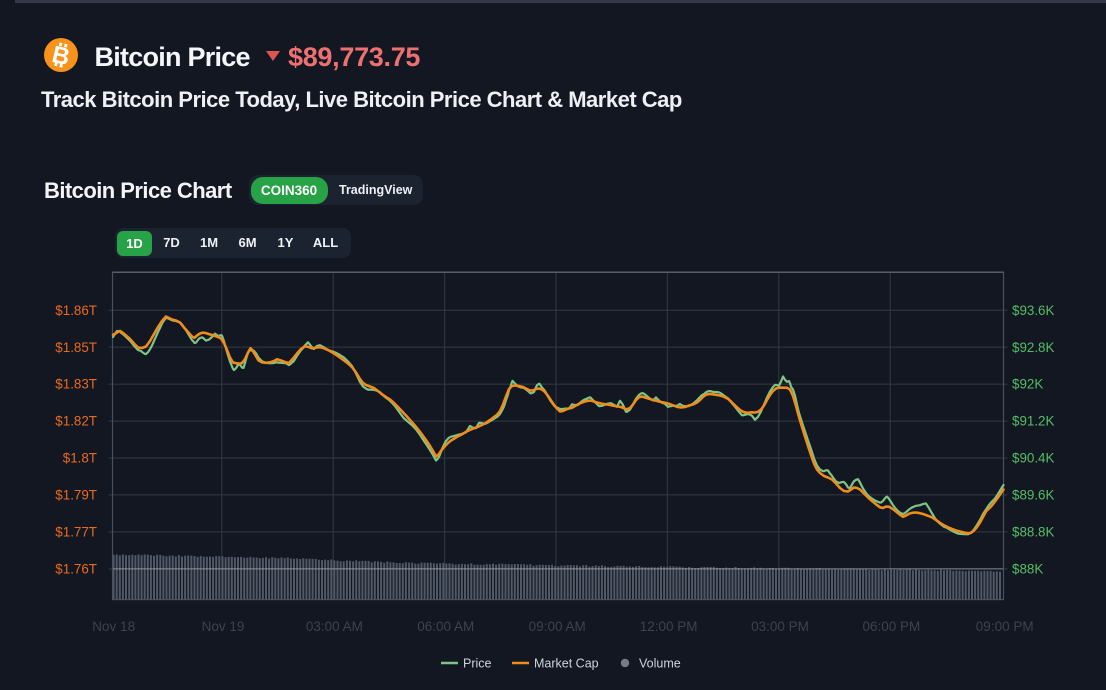 The height and width of the screenshot is (690, 1106). I want to click on svg-text: $1.77T, so click(76, 532).